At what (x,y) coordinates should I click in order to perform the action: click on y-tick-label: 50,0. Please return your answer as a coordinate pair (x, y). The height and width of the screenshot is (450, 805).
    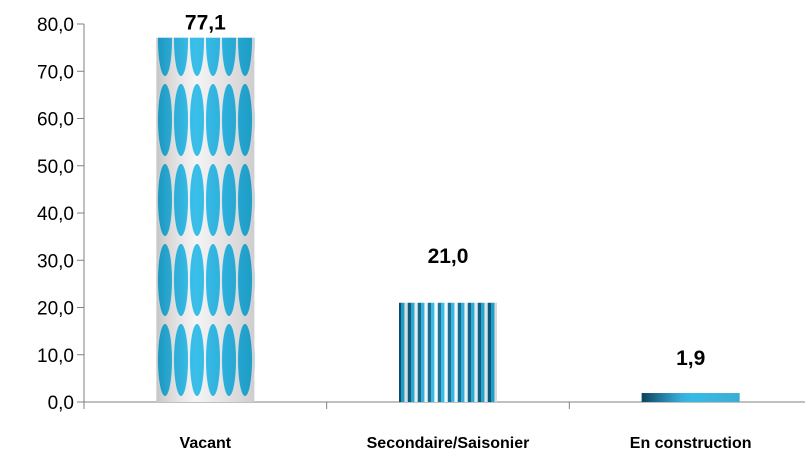
    Looking at the image, I should click on (55, 167).